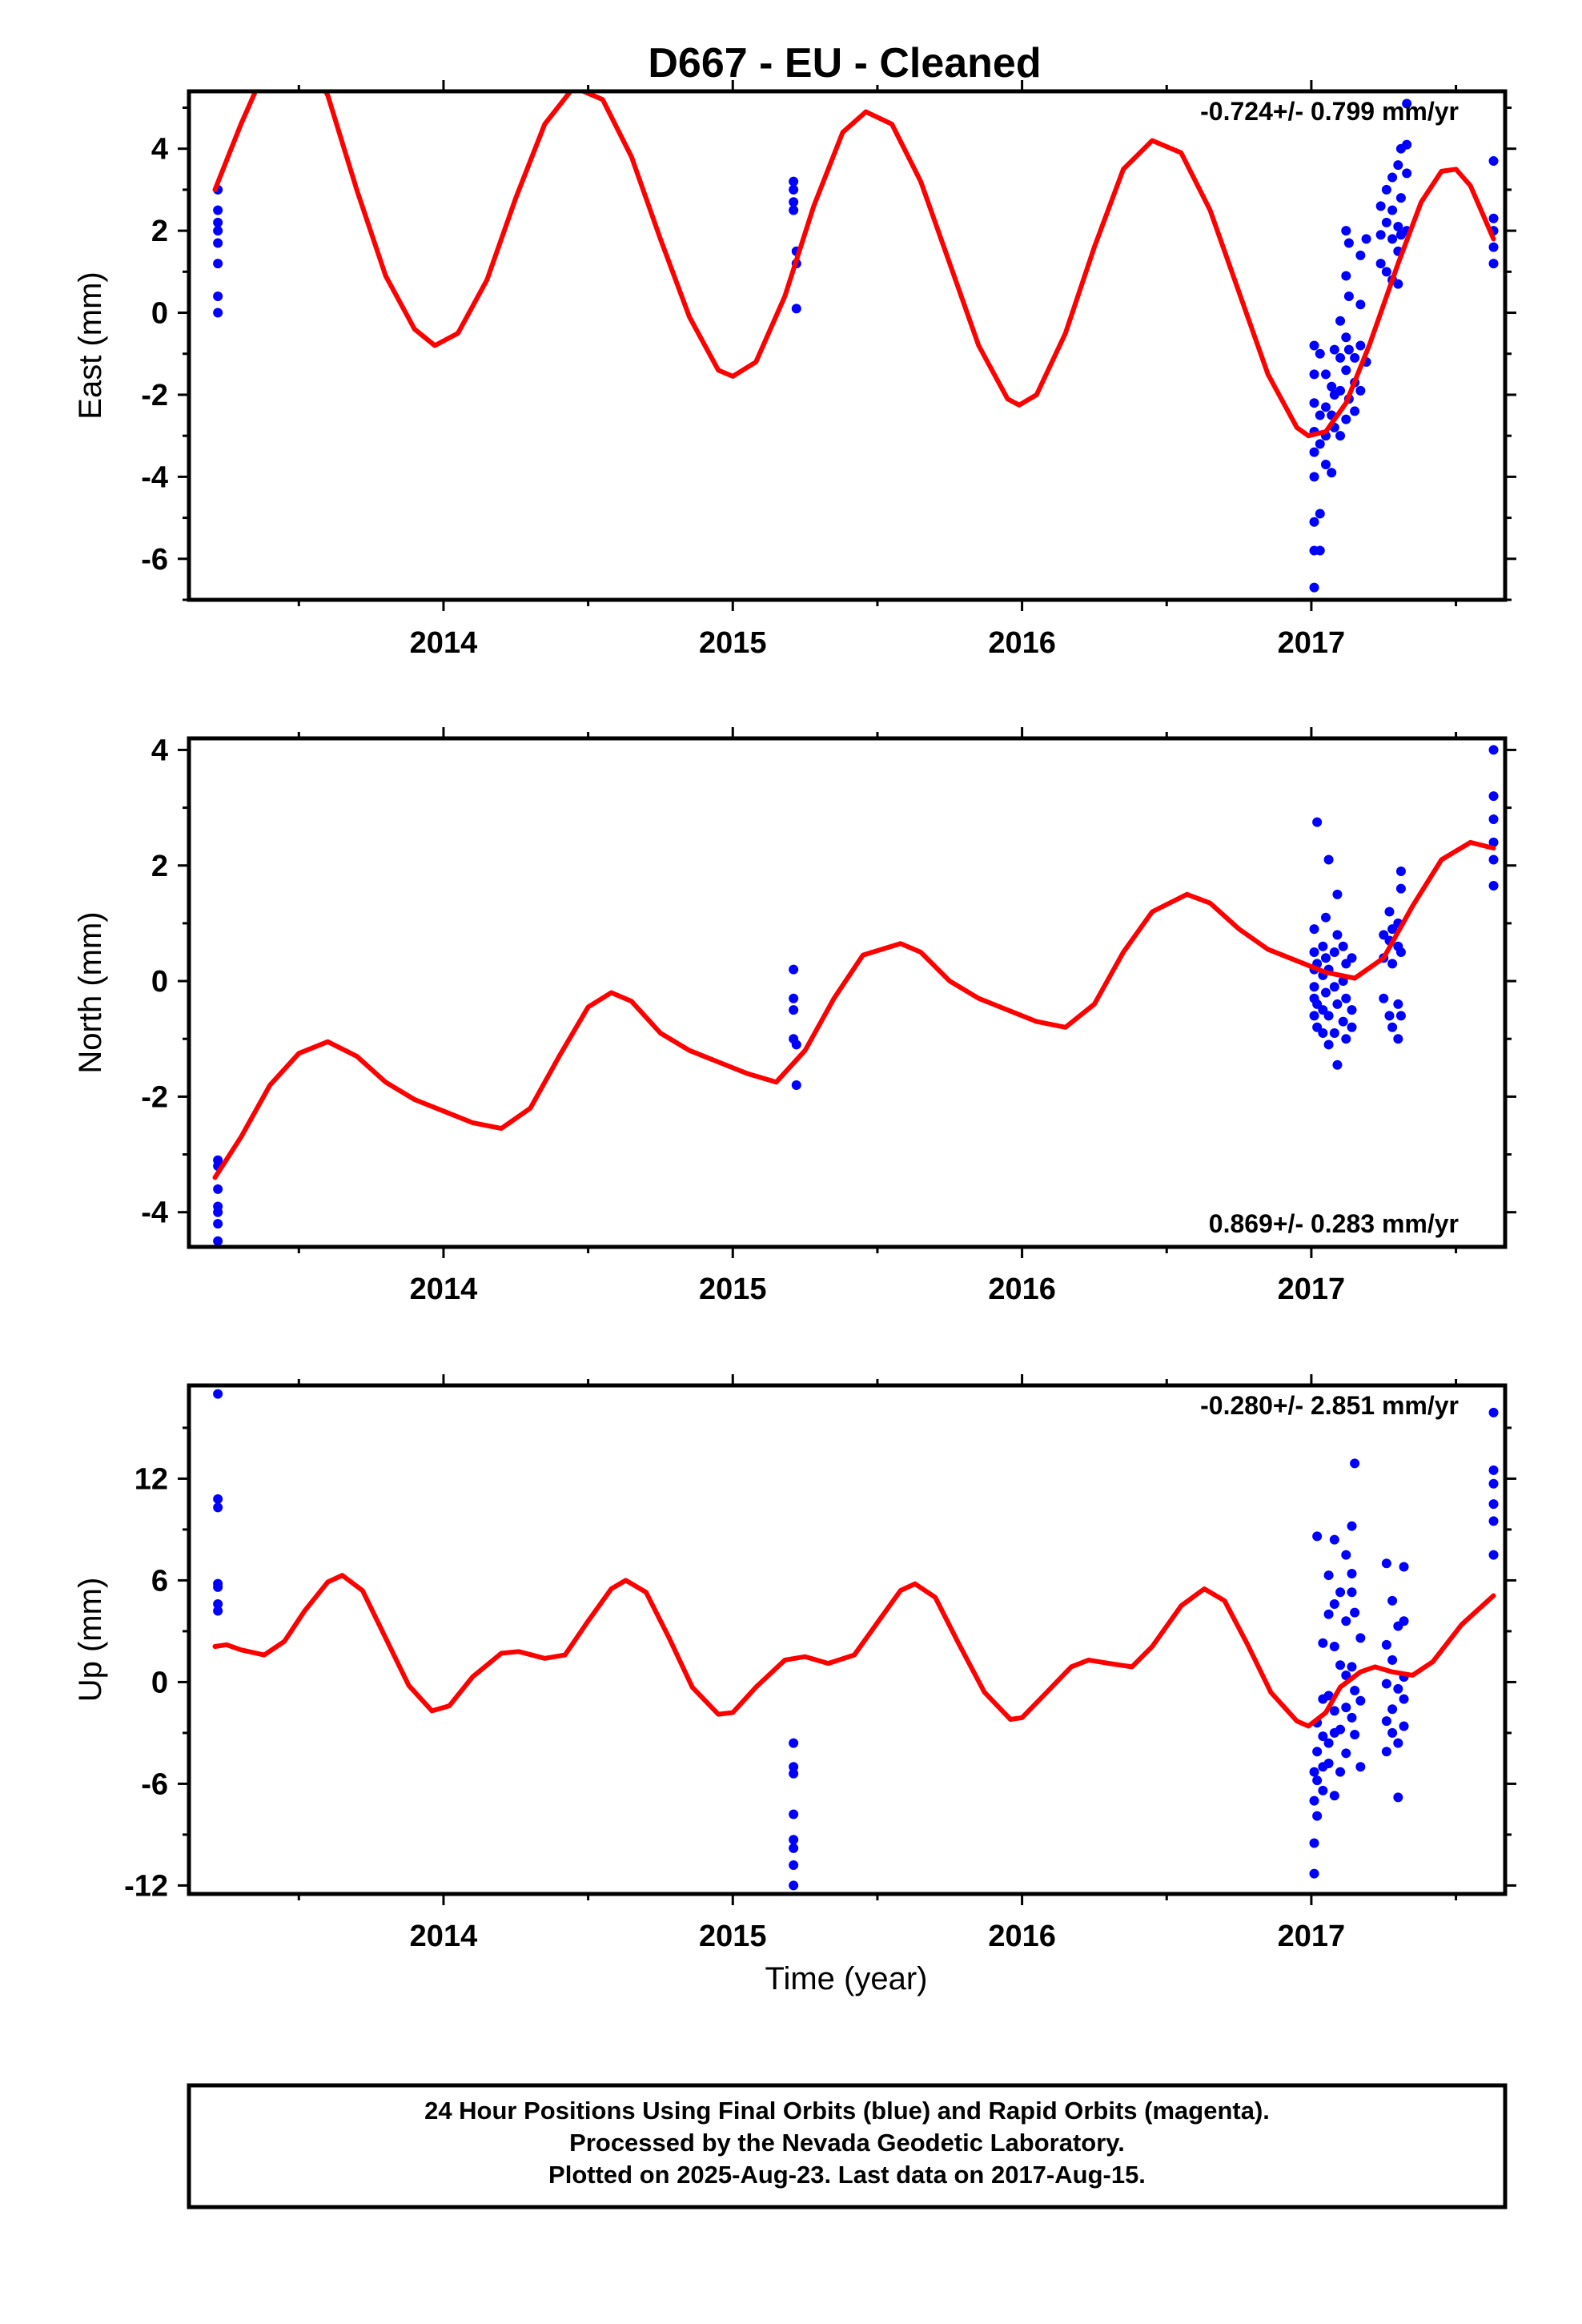 This screenshot has width=1582, height=2324. Describe the element at coordinates (847, 1979) in the screenshot. I see `x-axis-label: Time (year)` at that location.